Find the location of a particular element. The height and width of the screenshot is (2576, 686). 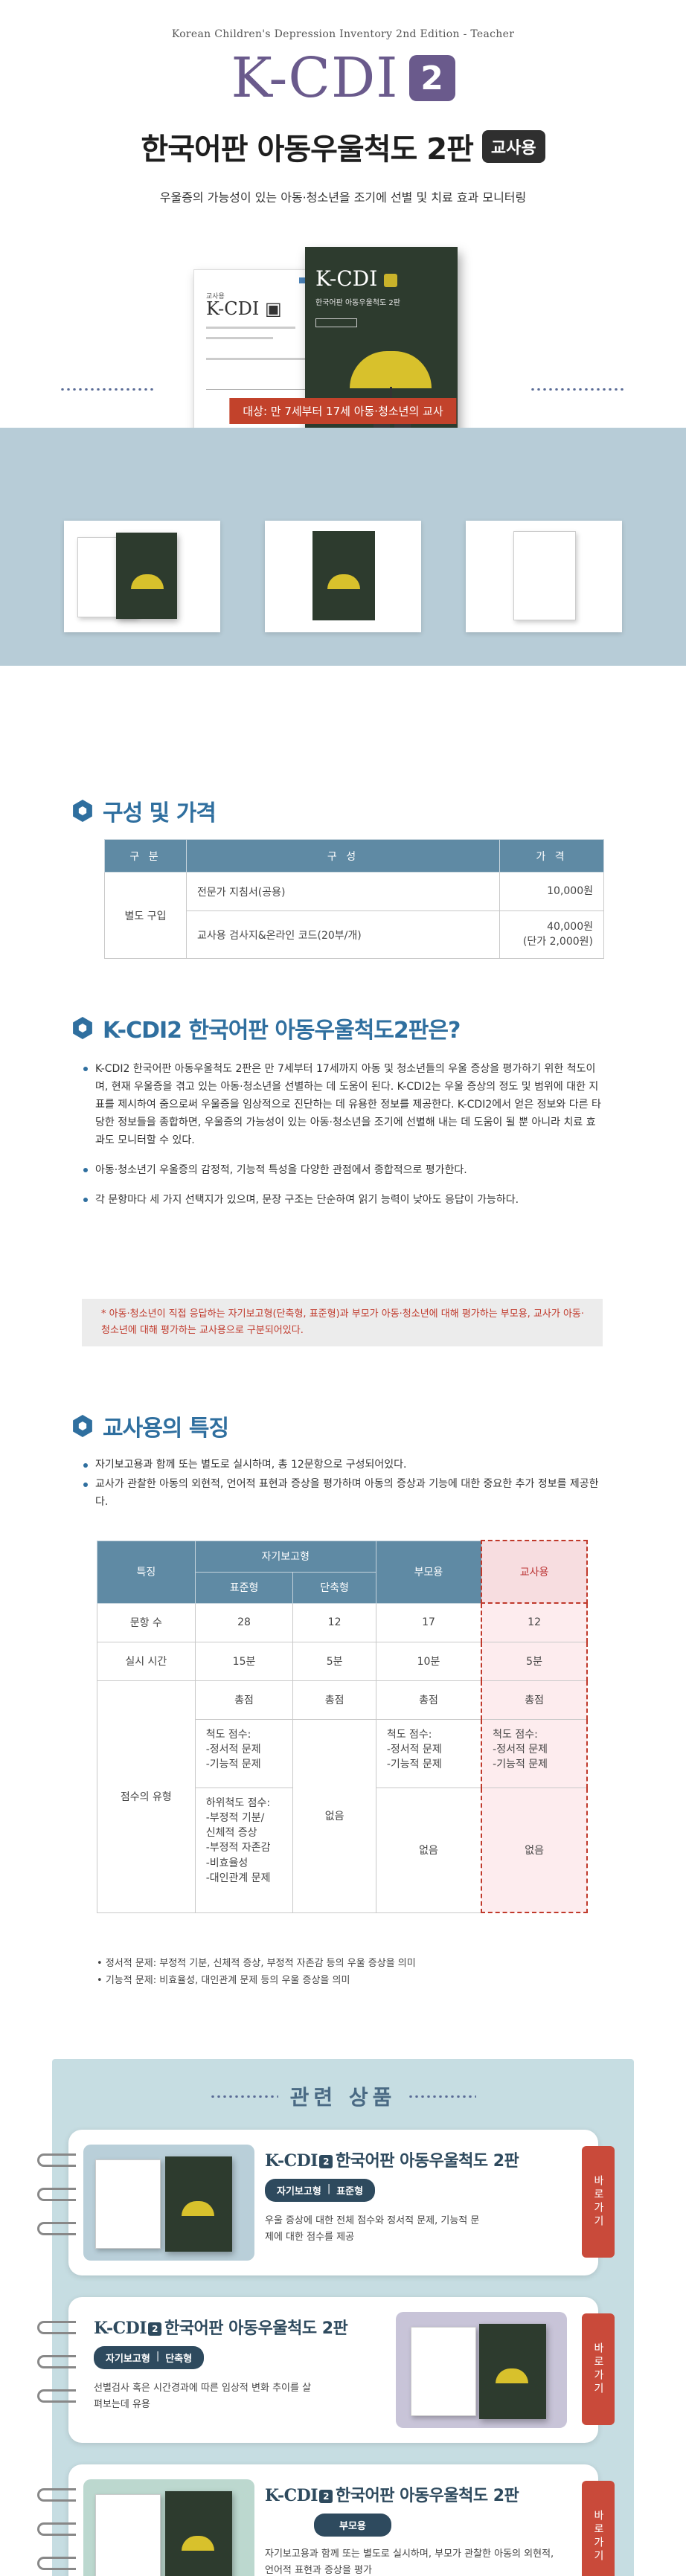

manual-image is located at coordinates (343, 576).